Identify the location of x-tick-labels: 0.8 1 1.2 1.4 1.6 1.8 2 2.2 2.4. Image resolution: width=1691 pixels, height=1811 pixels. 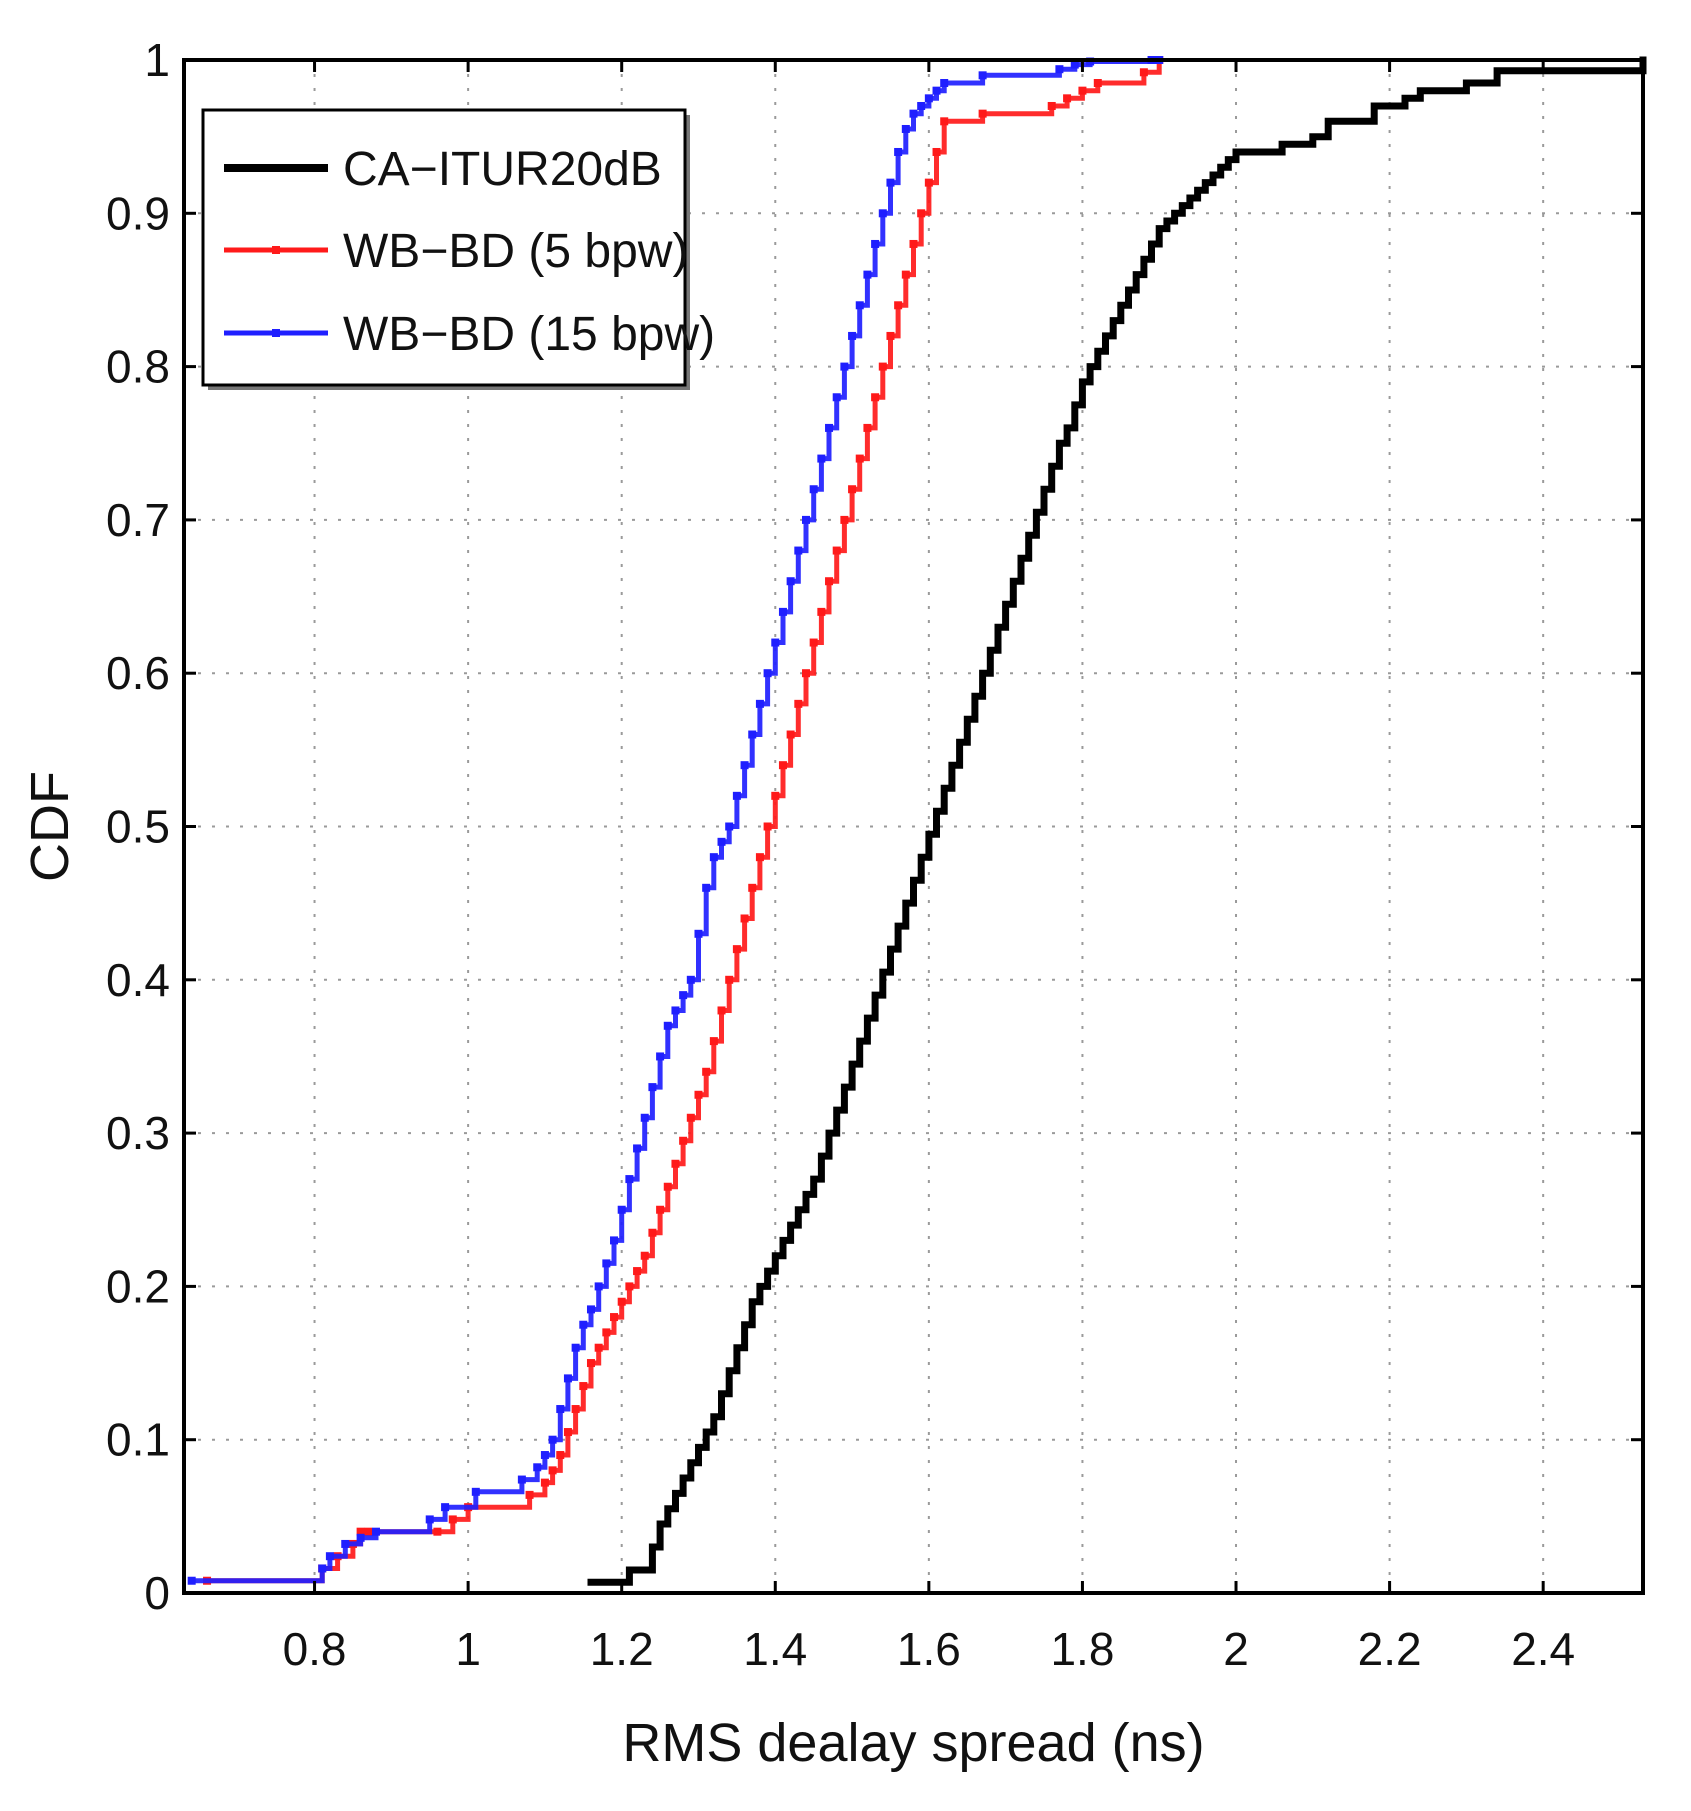
(929, 1649).